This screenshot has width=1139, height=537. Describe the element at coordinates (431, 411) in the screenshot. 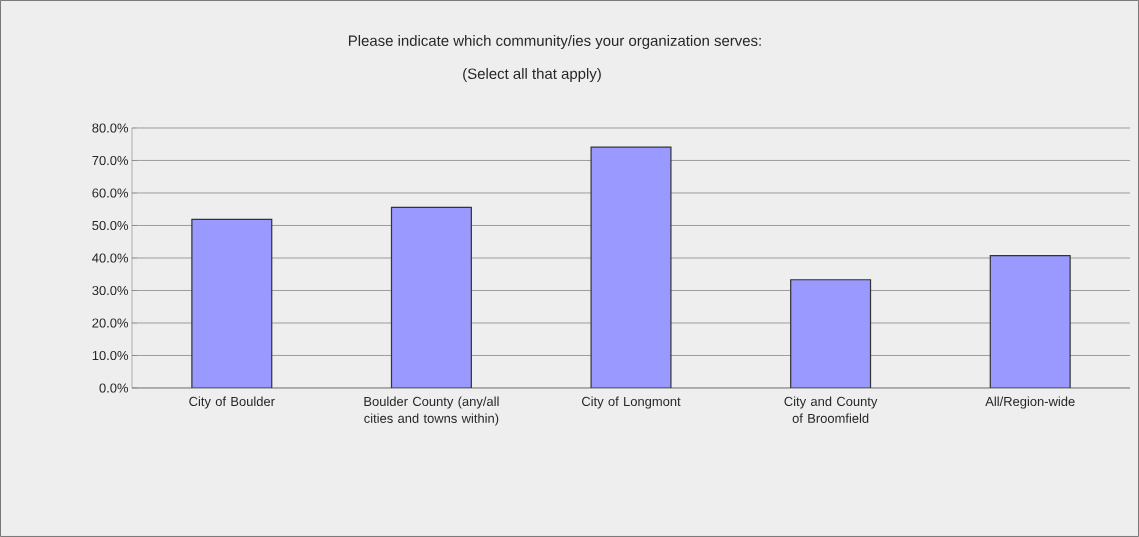

I see `x-tick-label: Boulder County (any/all cities and towns within)` at that location.